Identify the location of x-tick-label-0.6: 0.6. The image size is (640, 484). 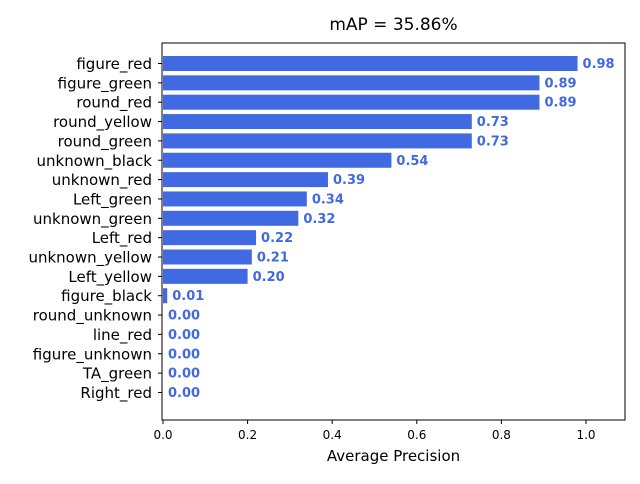
(416, 435).